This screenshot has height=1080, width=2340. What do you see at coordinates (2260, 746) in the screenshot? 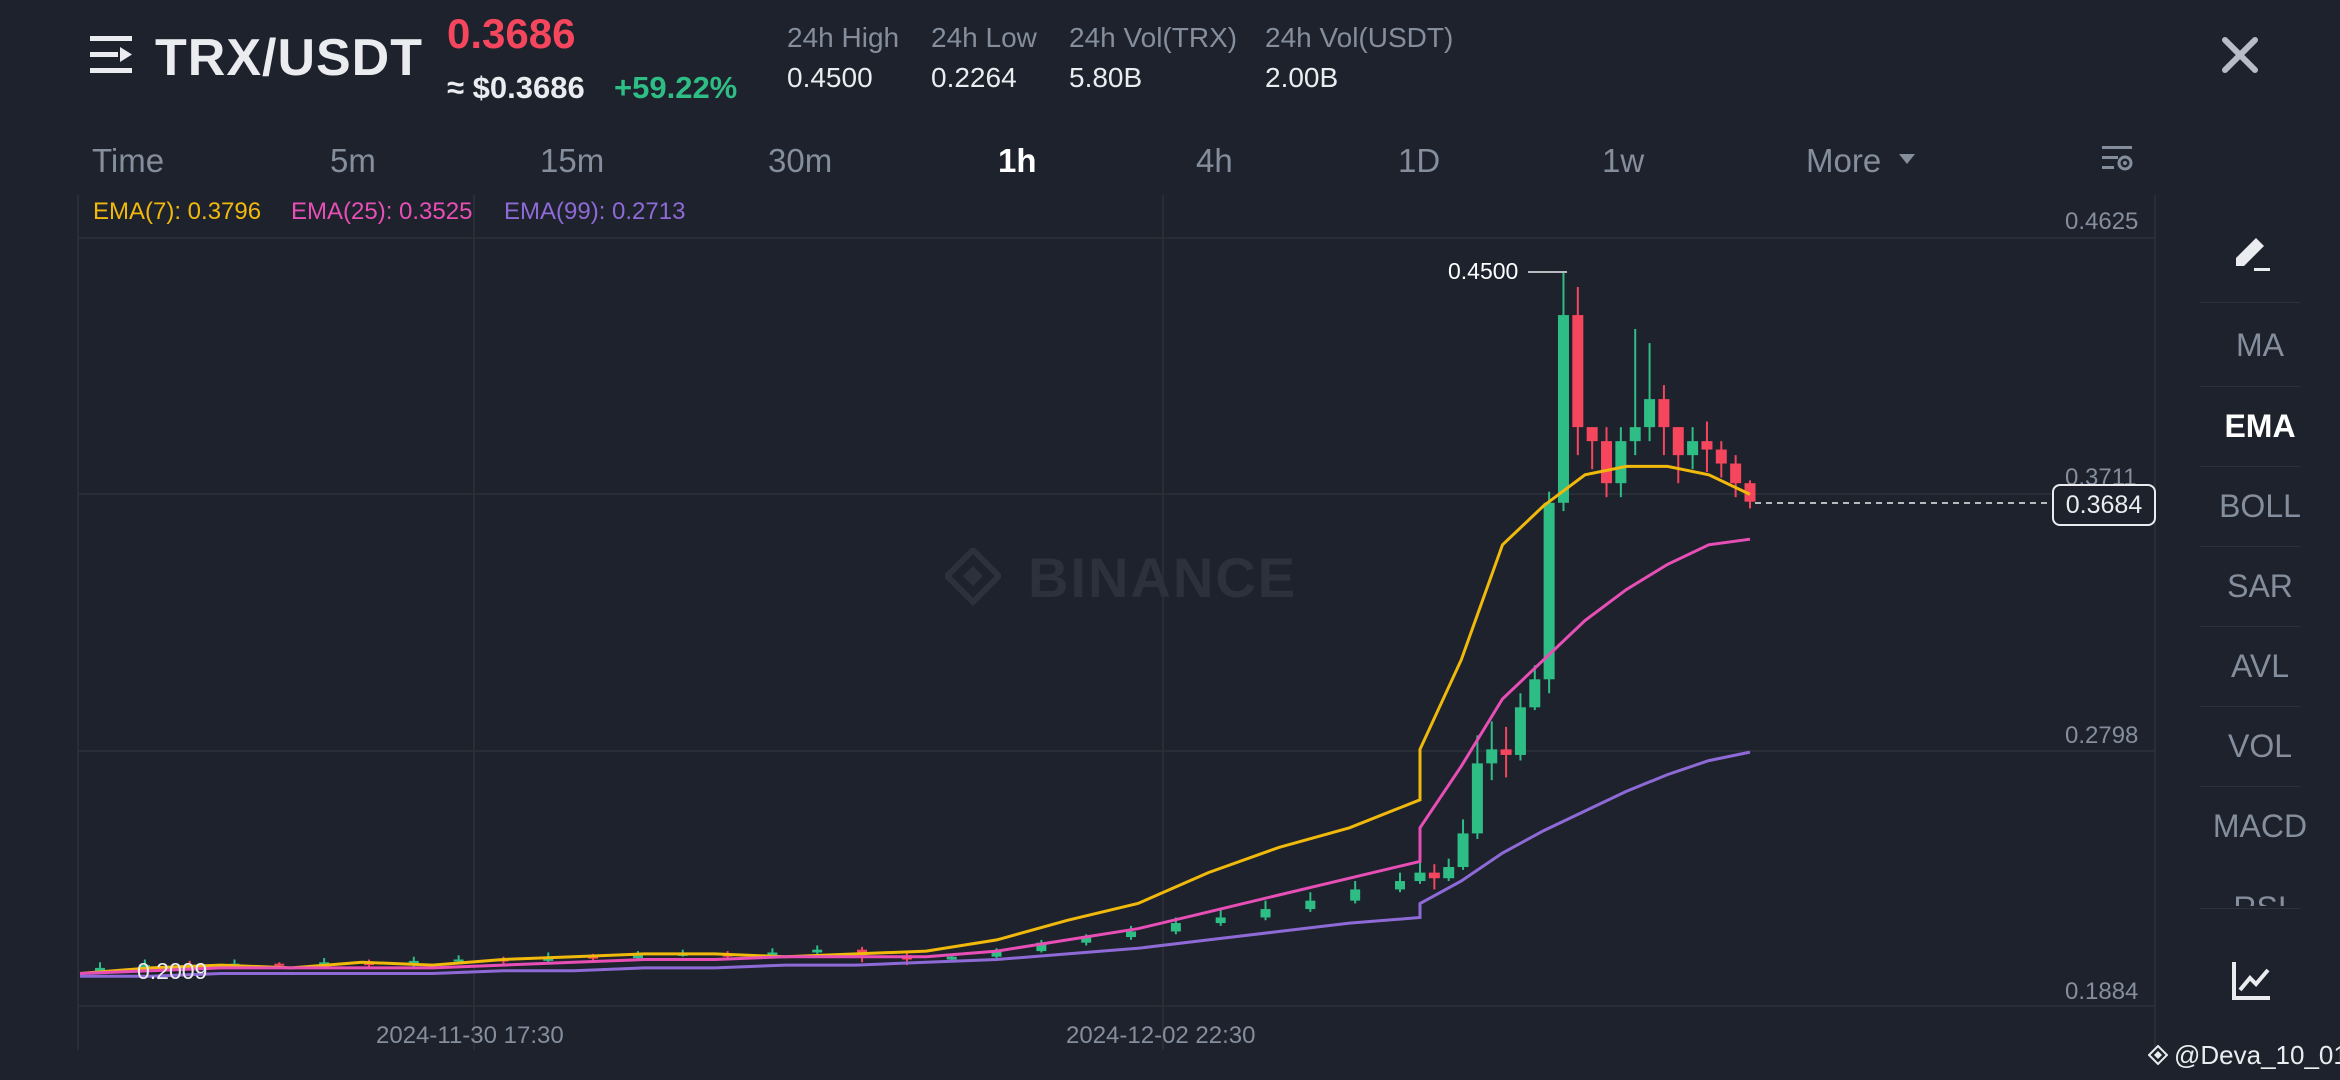
I see `indicator-vol: VOL` at bounding box center [2260, 746].